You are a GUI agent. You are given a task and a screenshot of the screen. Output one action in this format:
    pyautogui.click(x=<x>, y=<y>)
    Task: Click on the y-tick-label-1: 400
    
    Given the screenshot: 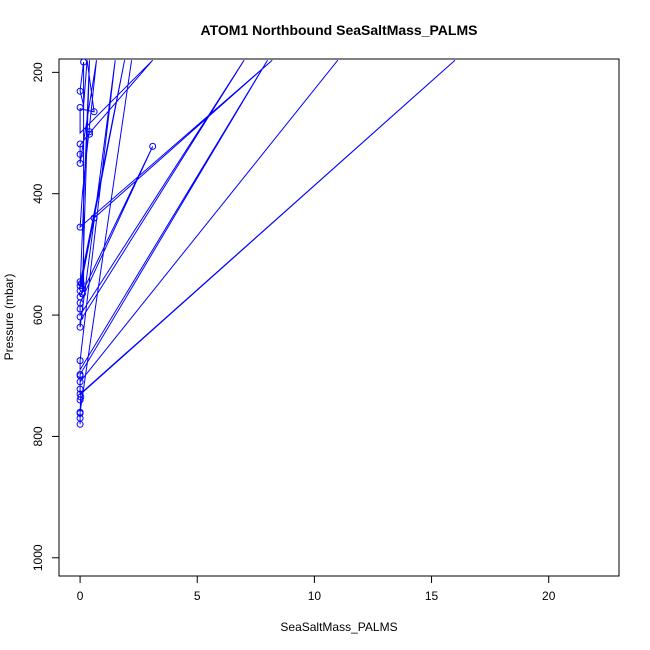 What is the action you would take?
    pyautogui.click(x=38, y=193)
    